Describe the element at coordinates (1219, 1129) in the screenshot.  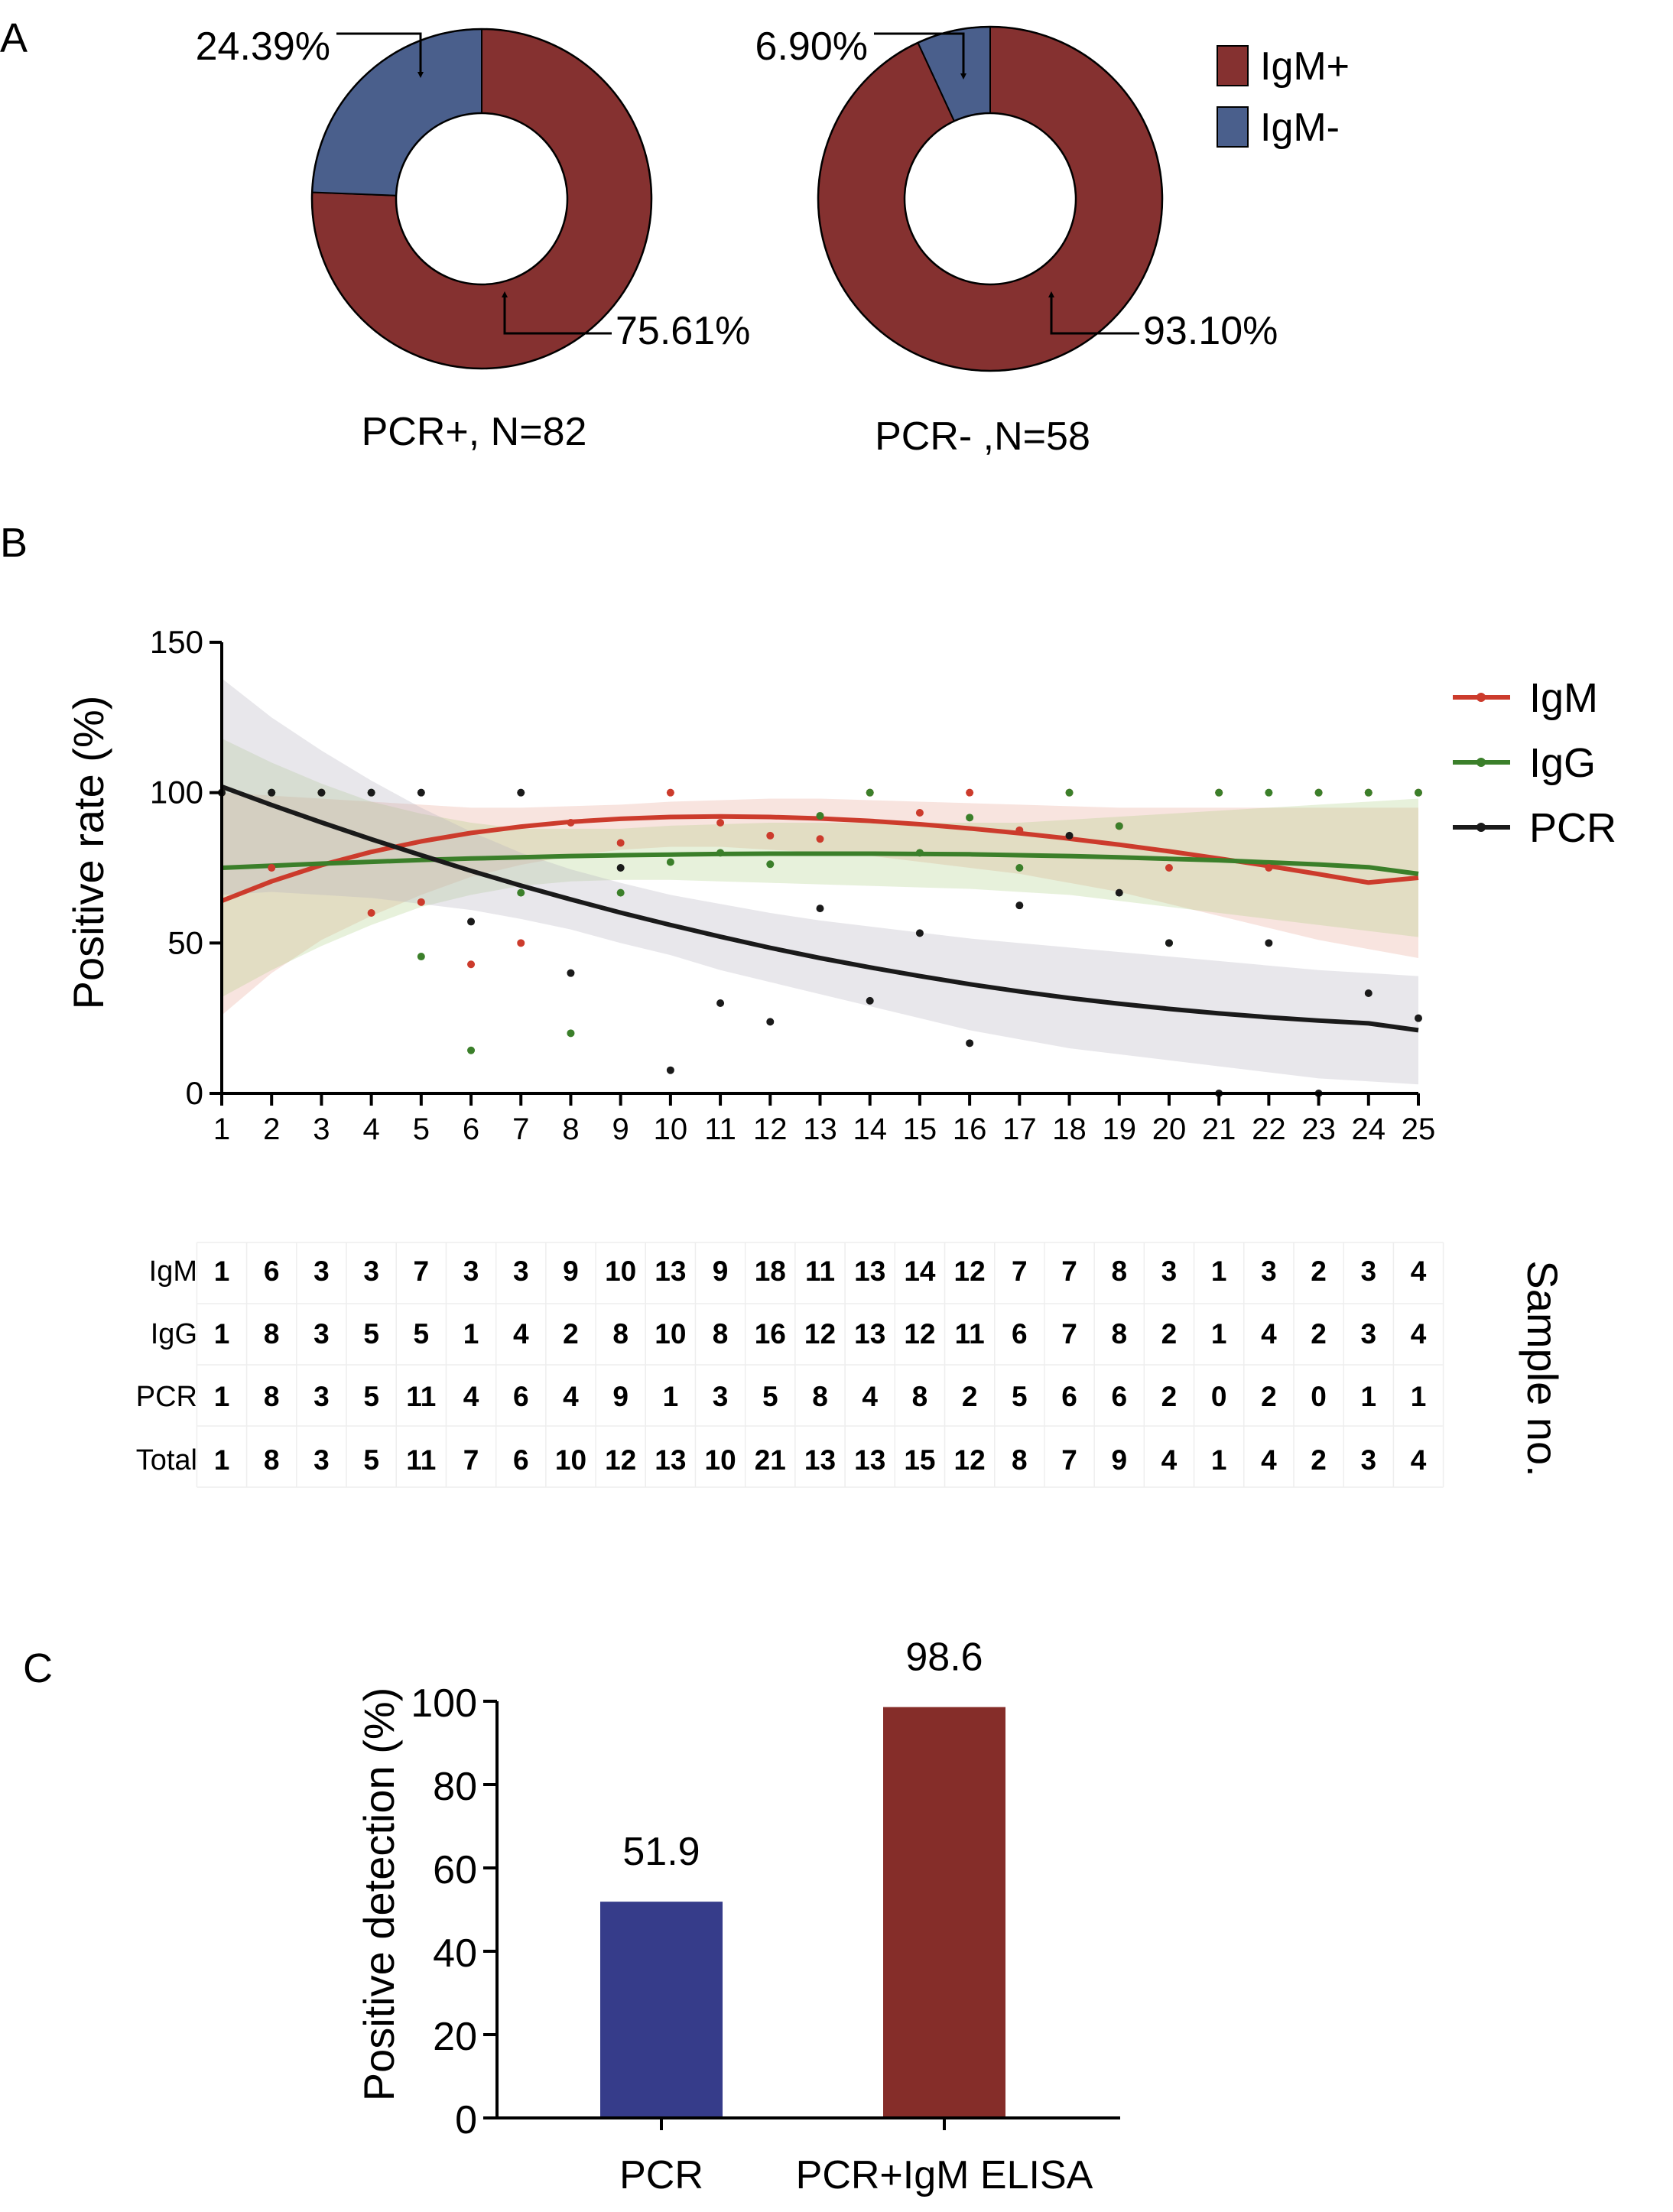
I see `x-tick-label: 21` at that location.